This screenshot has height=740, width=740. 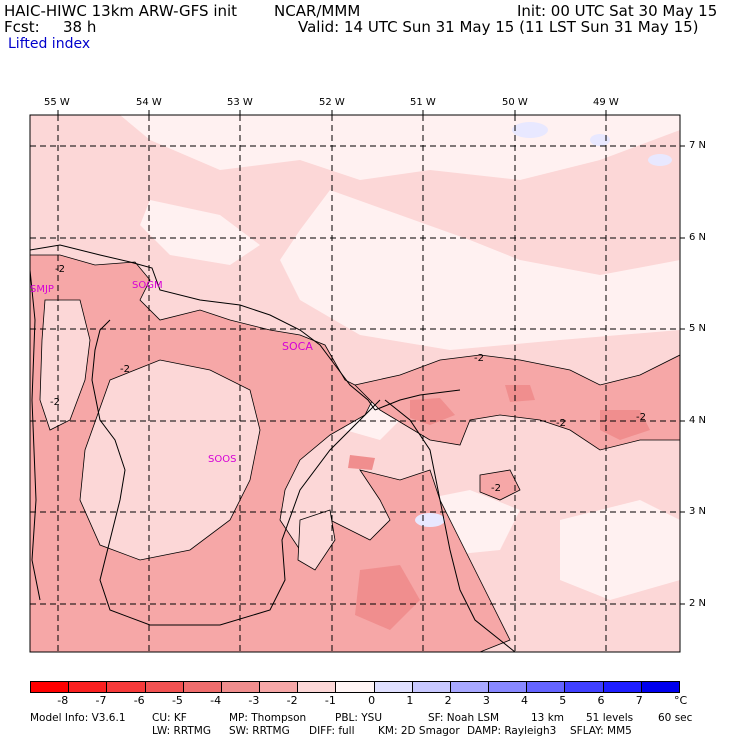 What do you see at coordinates (268, 718) in the screenshot?
I see `mp-info: MP: Thompson` at bounding box center [268, 718].